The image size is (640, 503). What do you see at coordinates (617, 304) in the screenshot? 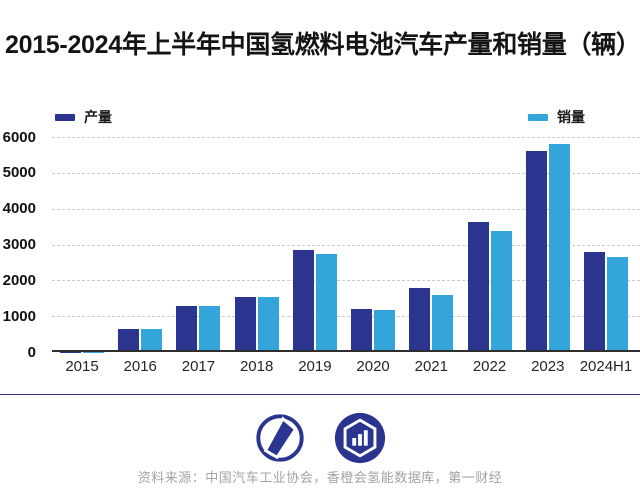
I see `sales-bar-2024H1` at bounding box center [617, 304].